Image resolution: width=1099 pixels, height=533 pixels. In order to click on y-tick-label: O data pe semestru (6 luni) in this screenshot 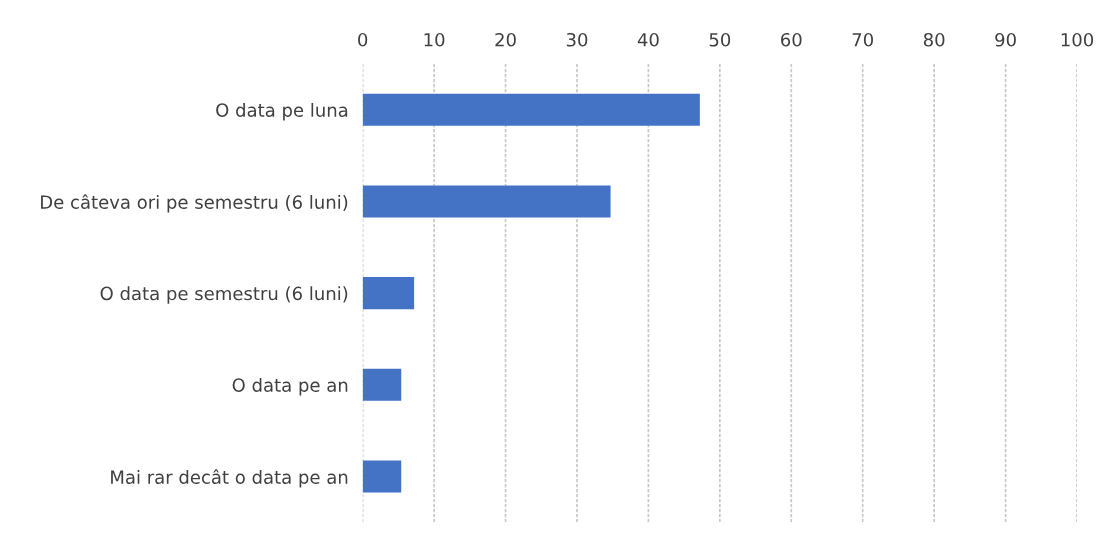, I will do `click(224, 295)`.